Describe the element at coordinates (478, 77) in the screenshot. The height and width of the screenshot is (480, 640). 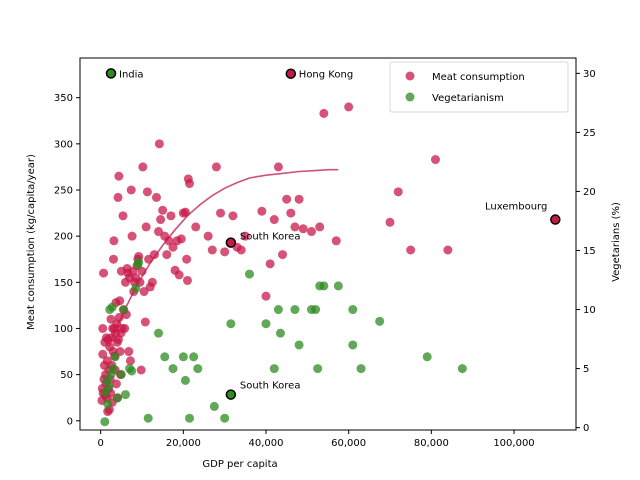
I see `legend-label-meat: Meat consumption` at that location.